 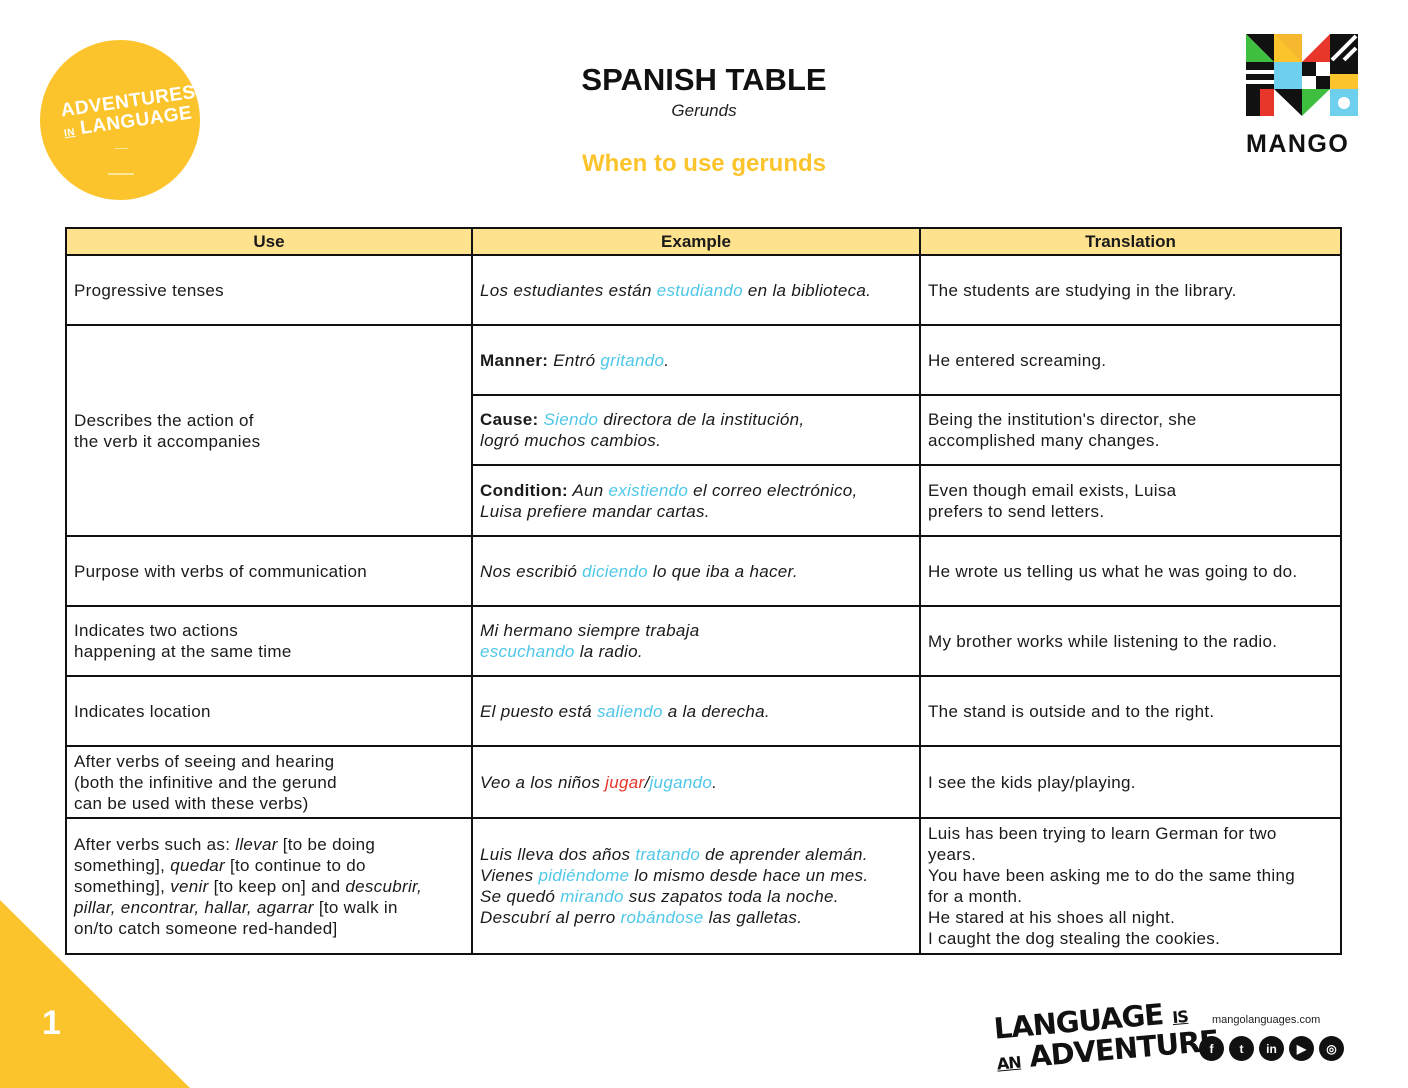 What do you see at coordinates (538, 711) in the screenshot?
I see `text-segment: El puesto está` at bounding box center [538, 711].